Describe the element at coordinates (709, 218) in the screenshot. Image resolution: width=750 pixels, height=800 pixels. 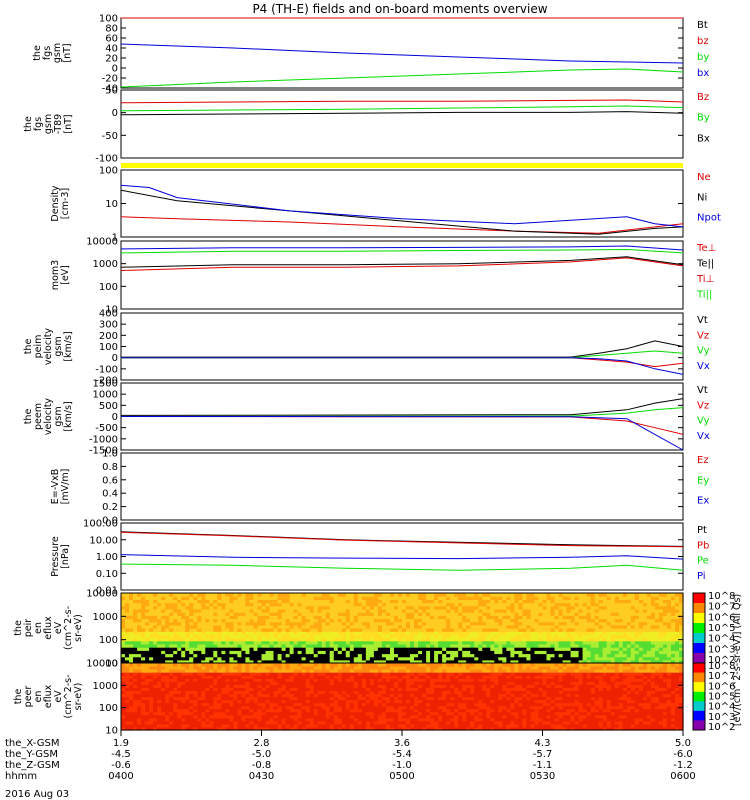
I see `legend-Npot: Npot` at that location.